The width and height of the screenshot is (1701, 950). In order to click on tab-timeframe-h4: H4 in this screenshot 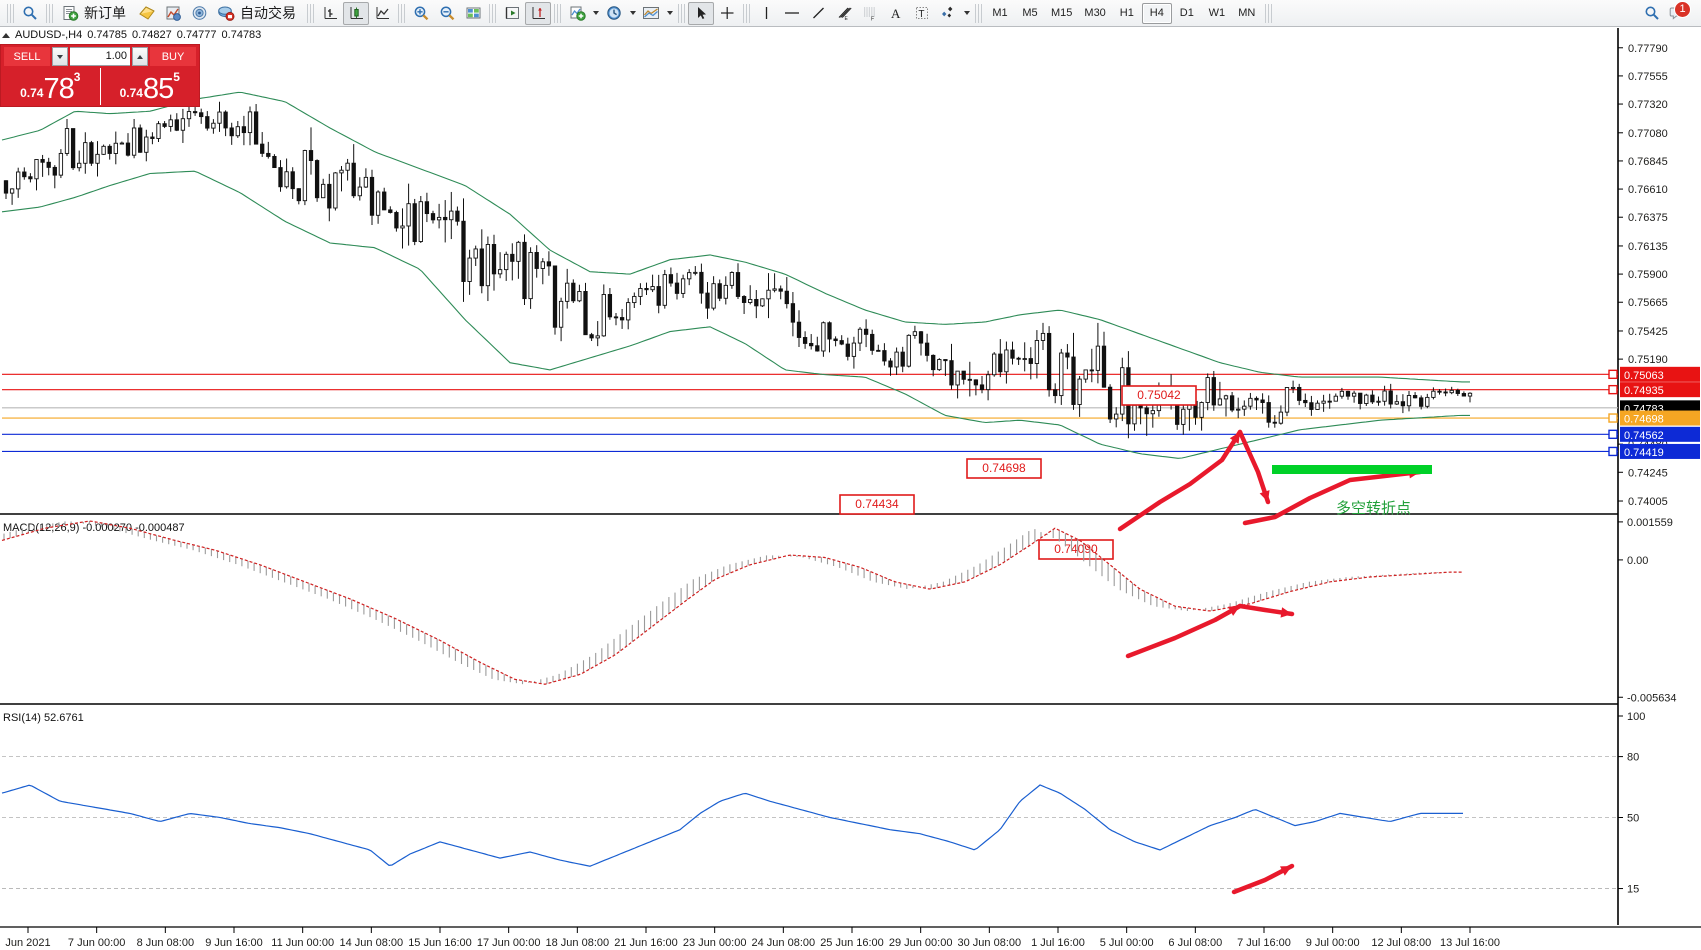, I will do `click(1156, 13)`.